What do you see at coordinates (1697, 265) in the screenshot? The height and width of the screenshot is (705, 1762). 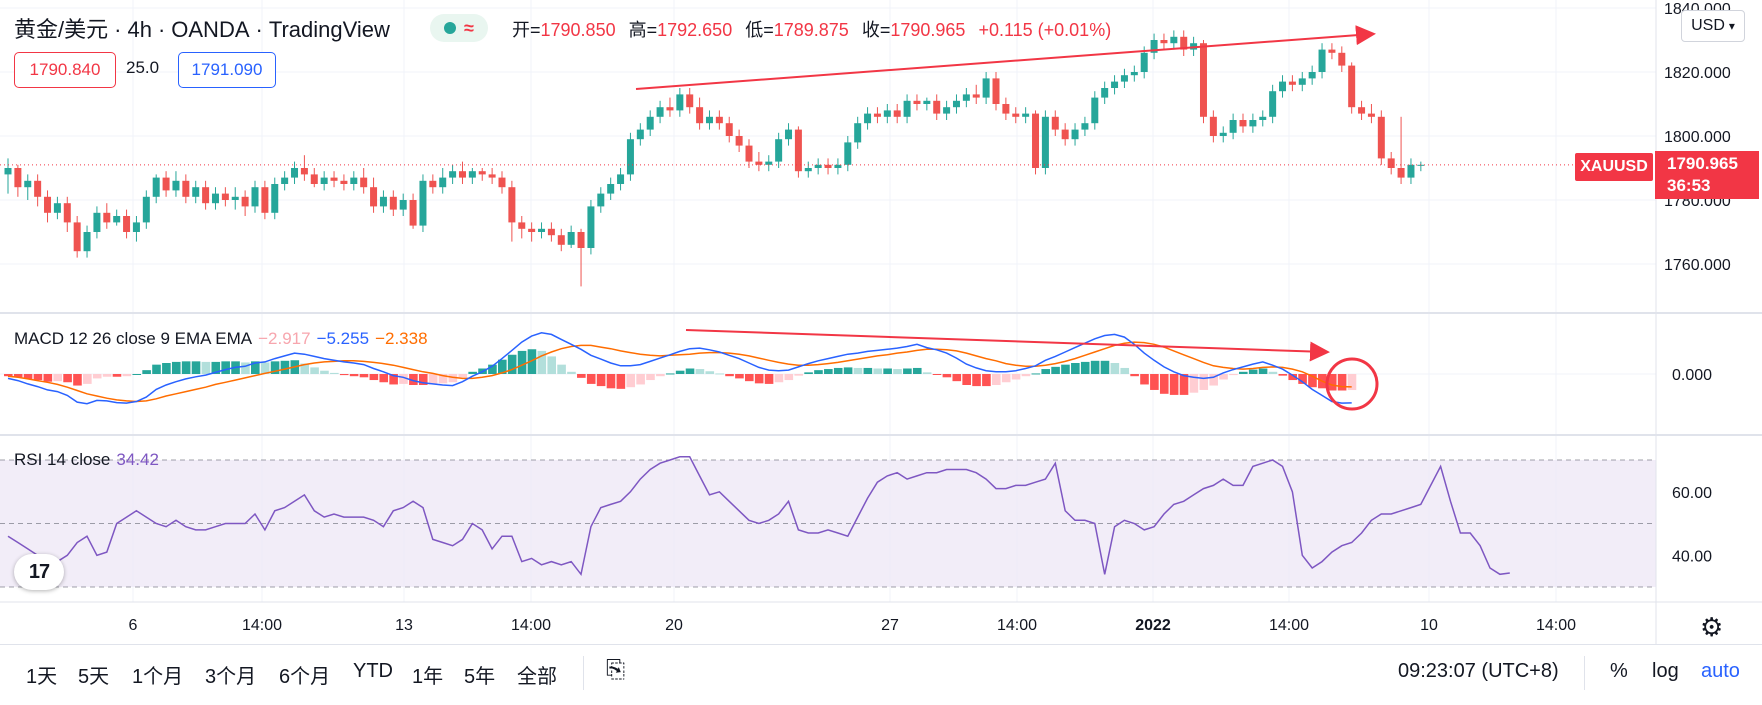 I see `price-tick-label: 1760.000` at bounding box center [1697, 265].